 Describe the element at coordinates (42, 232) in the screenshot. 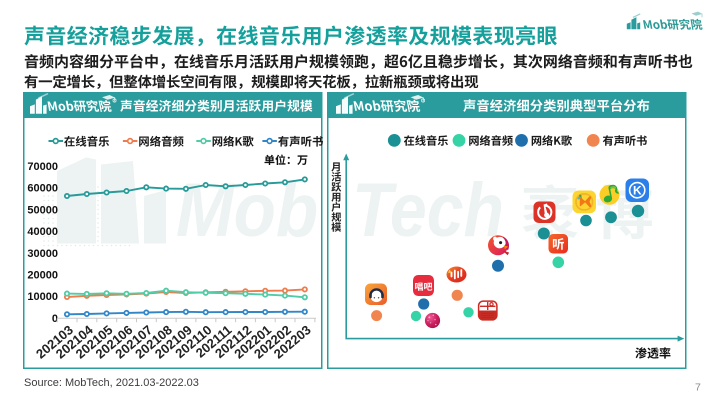

I see `svg-text: 40000` at that location.